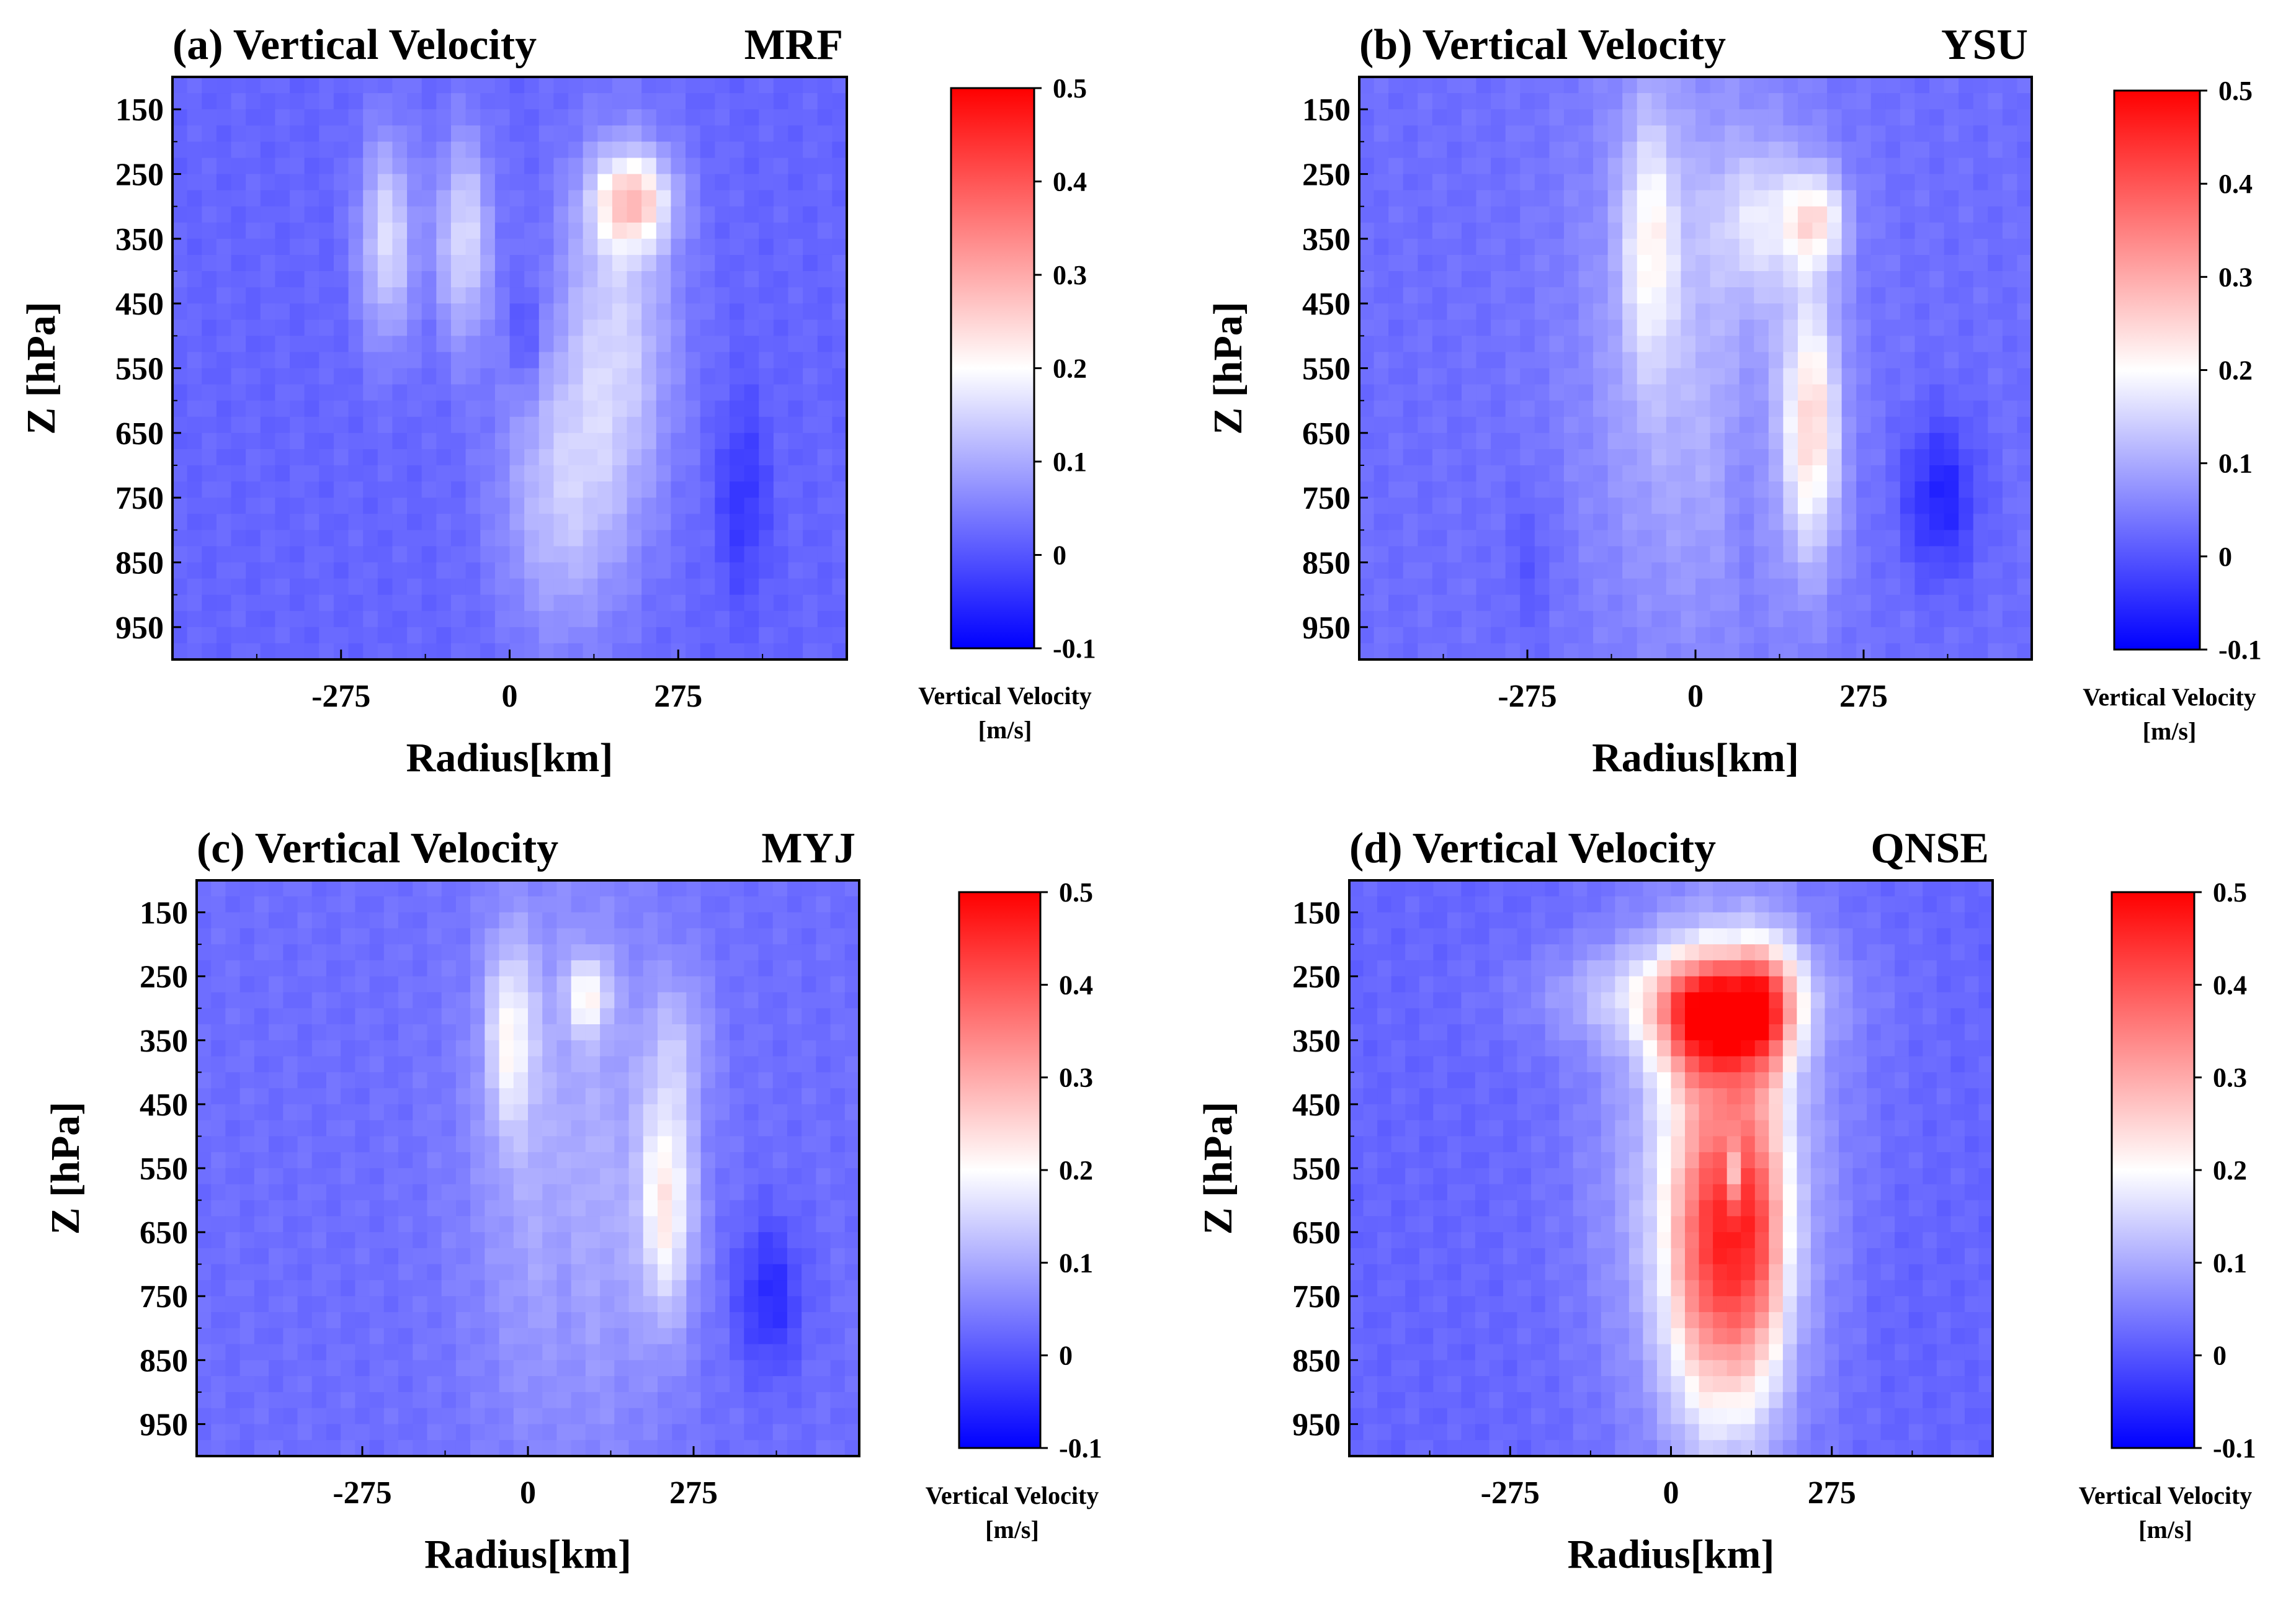 The height and width of the screenshot is (1600, 2296). I want to click on heatmap-field, so click(528, 1168).